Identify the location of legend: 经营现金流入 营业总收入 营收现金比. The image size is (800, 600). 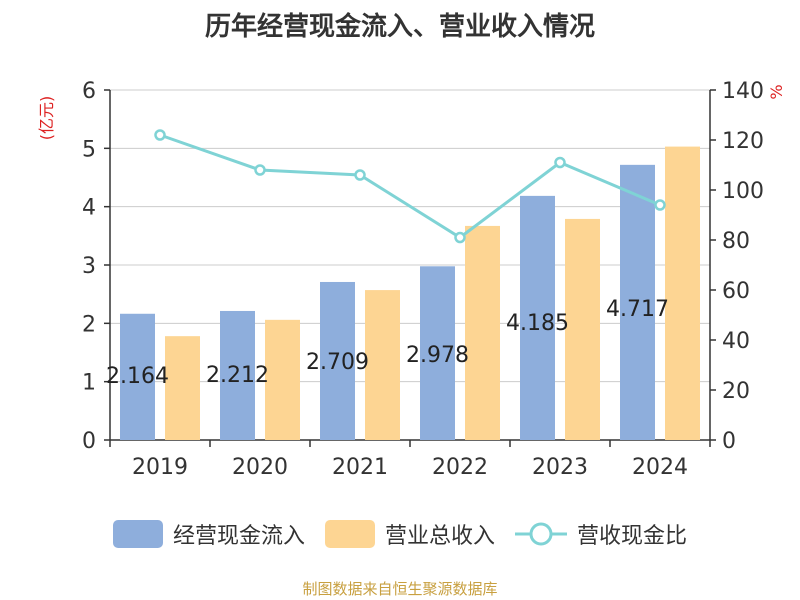
(400, 534).